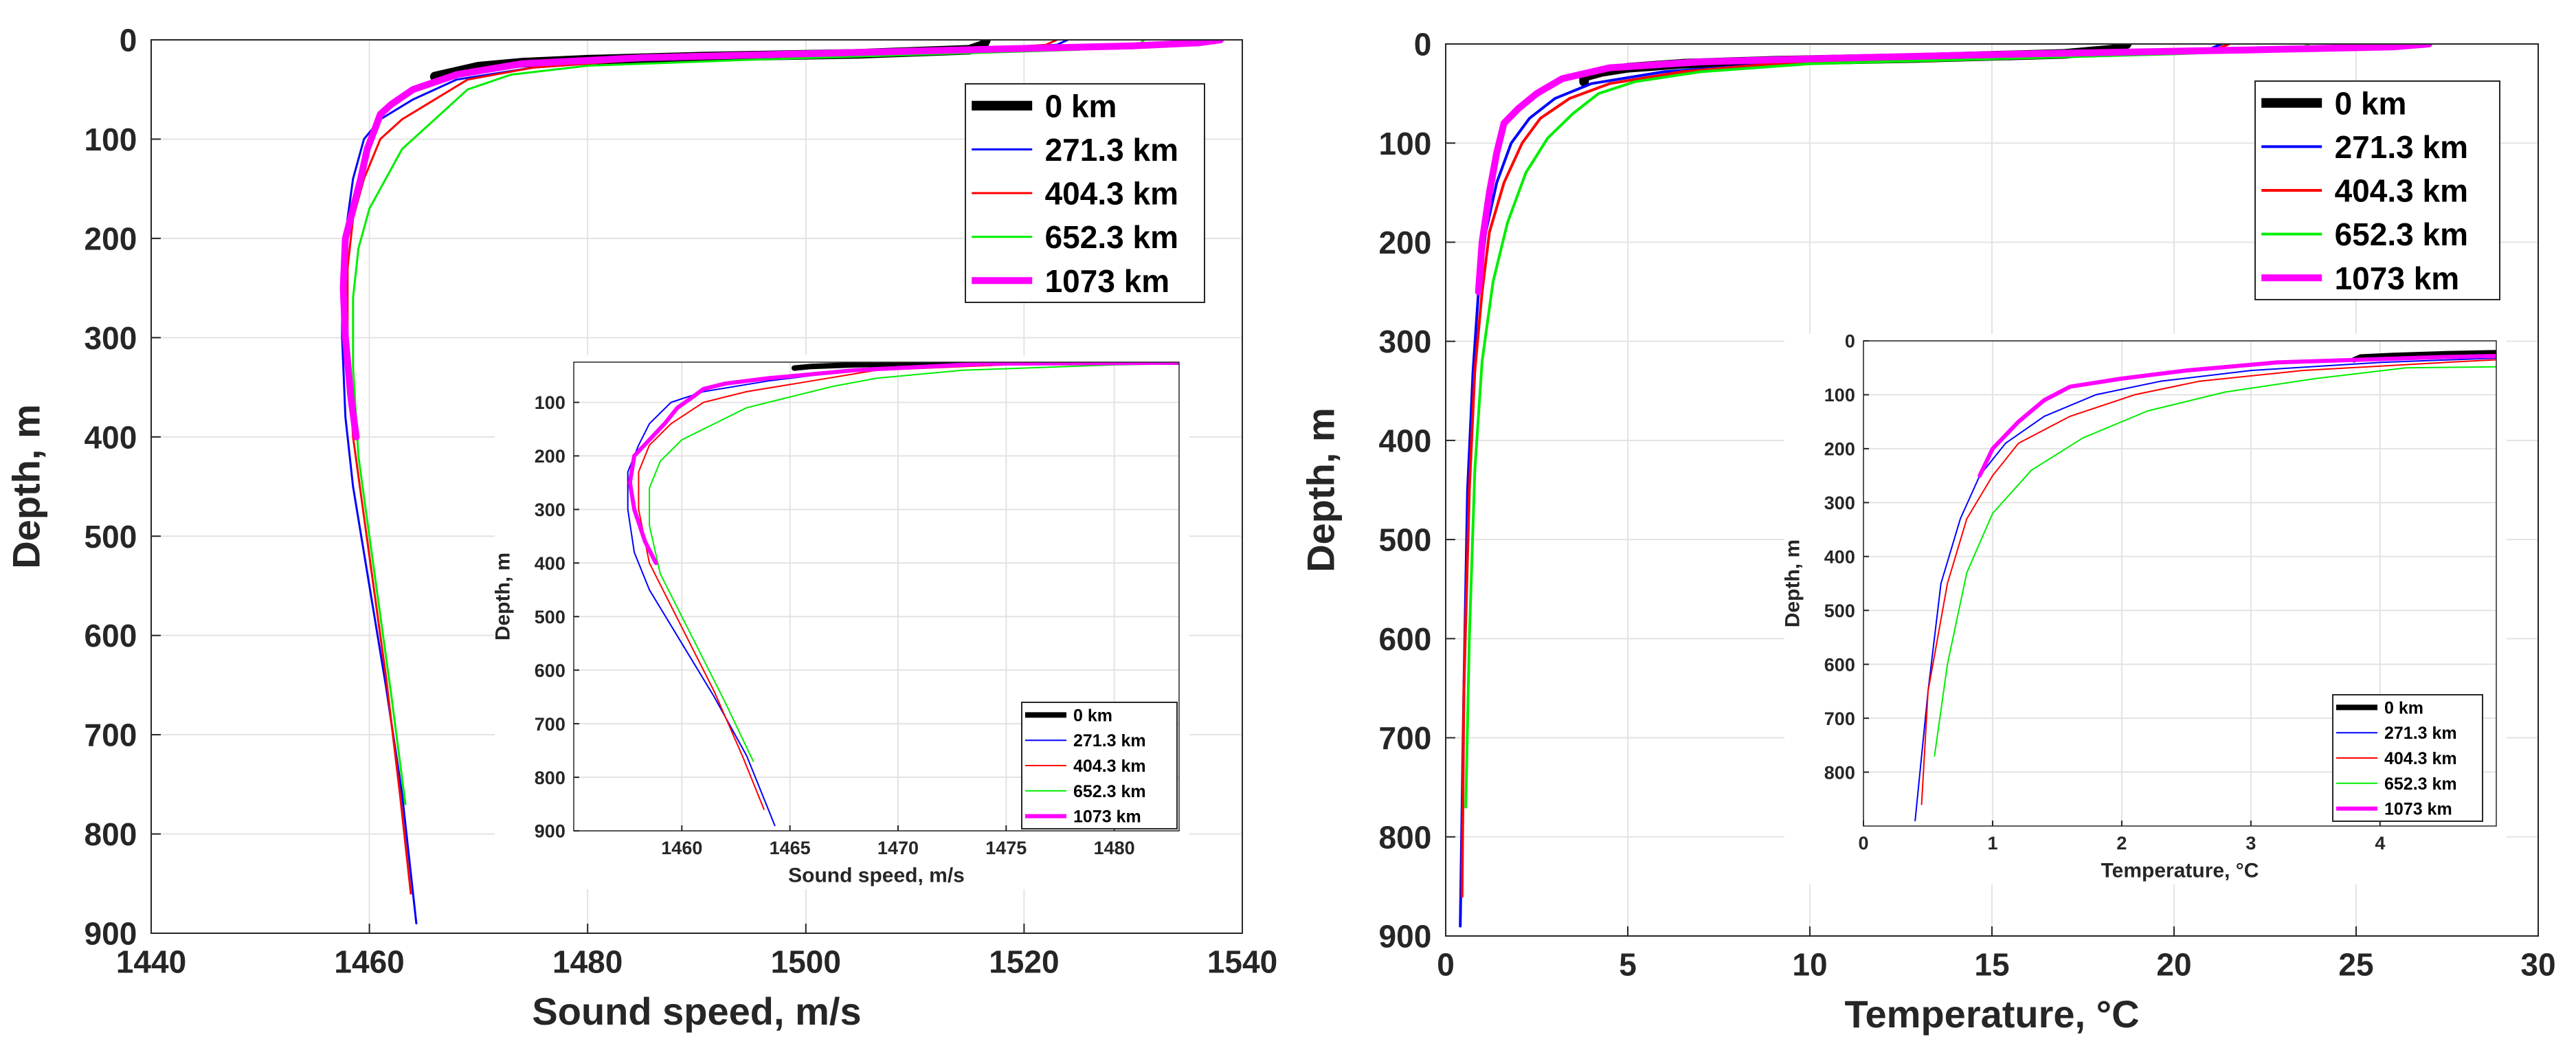  I want to click on inset-sound-x-axis-label: Sound speed, m/s, so click(876, 875).